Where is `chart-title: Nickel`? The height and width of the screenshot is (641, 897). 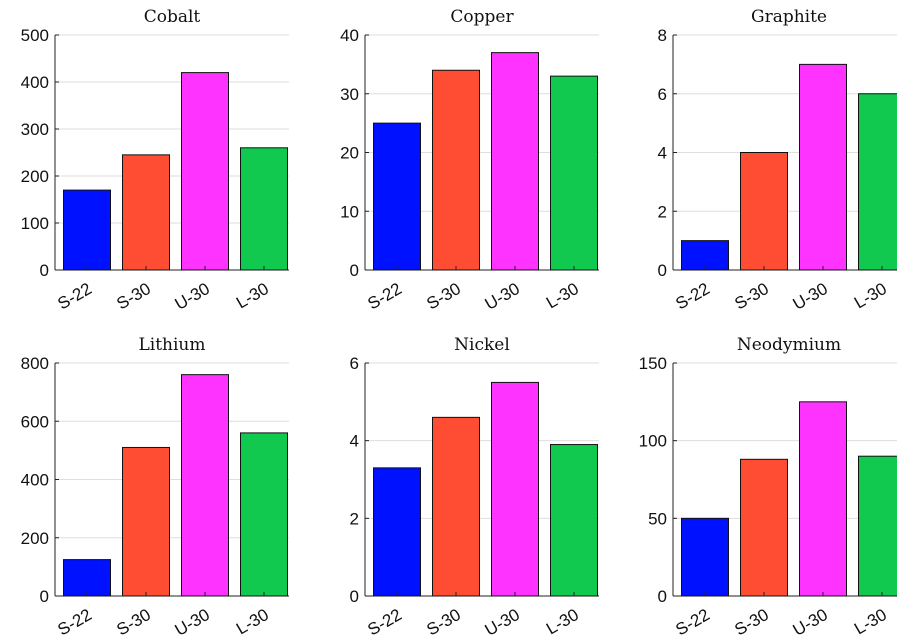 chart-title: Nickel is located at coordinates (482, 345).